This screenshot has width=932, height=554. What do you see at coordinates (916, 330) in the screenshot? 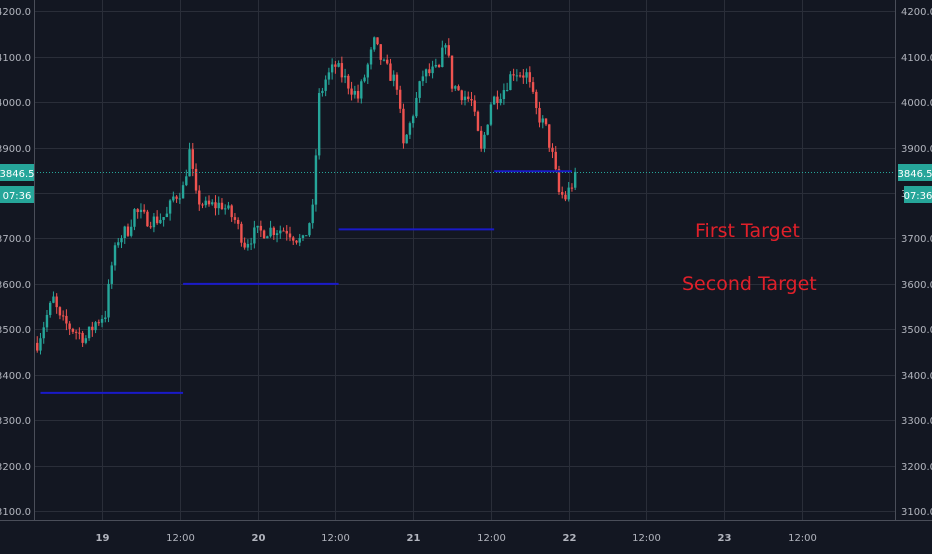
I see `right-tick-label: 3500.0` at bounding box center [916, 330].